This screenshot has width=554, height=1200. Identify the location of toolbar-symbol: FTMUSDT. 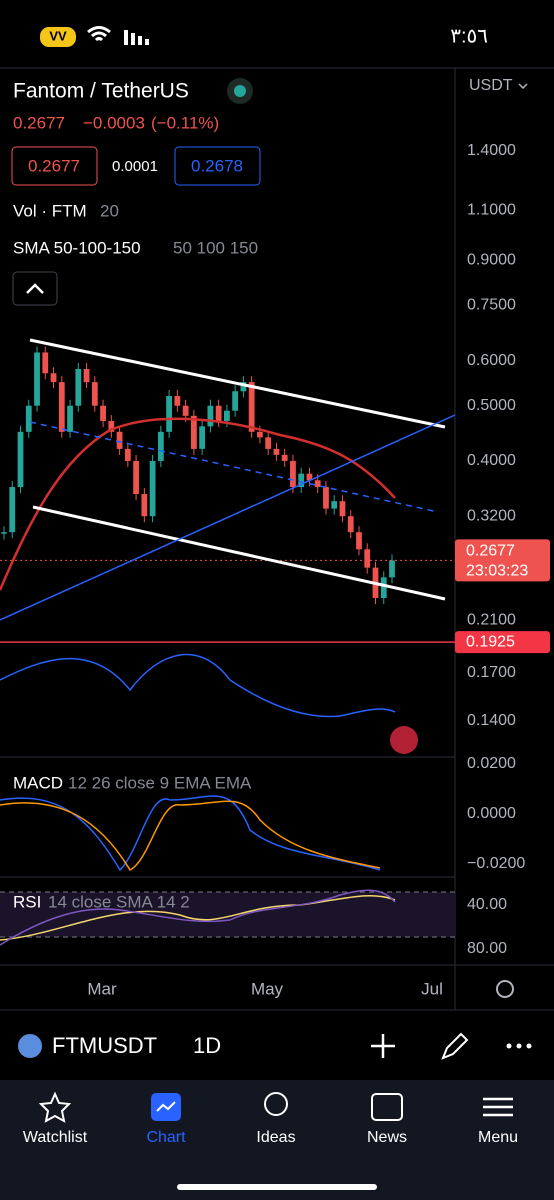
(104, 1045).